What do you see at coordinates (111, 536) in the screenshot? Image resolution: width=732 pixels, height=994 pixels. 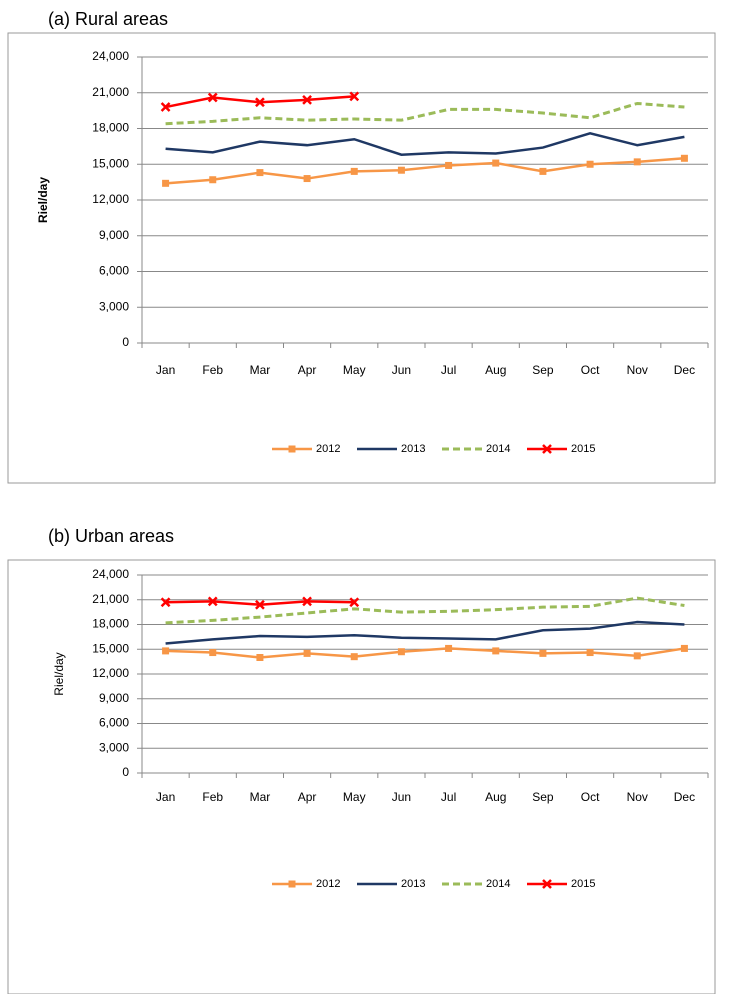 I see `chart-title: (b) Urban areas` at bounding box center [111, 536].